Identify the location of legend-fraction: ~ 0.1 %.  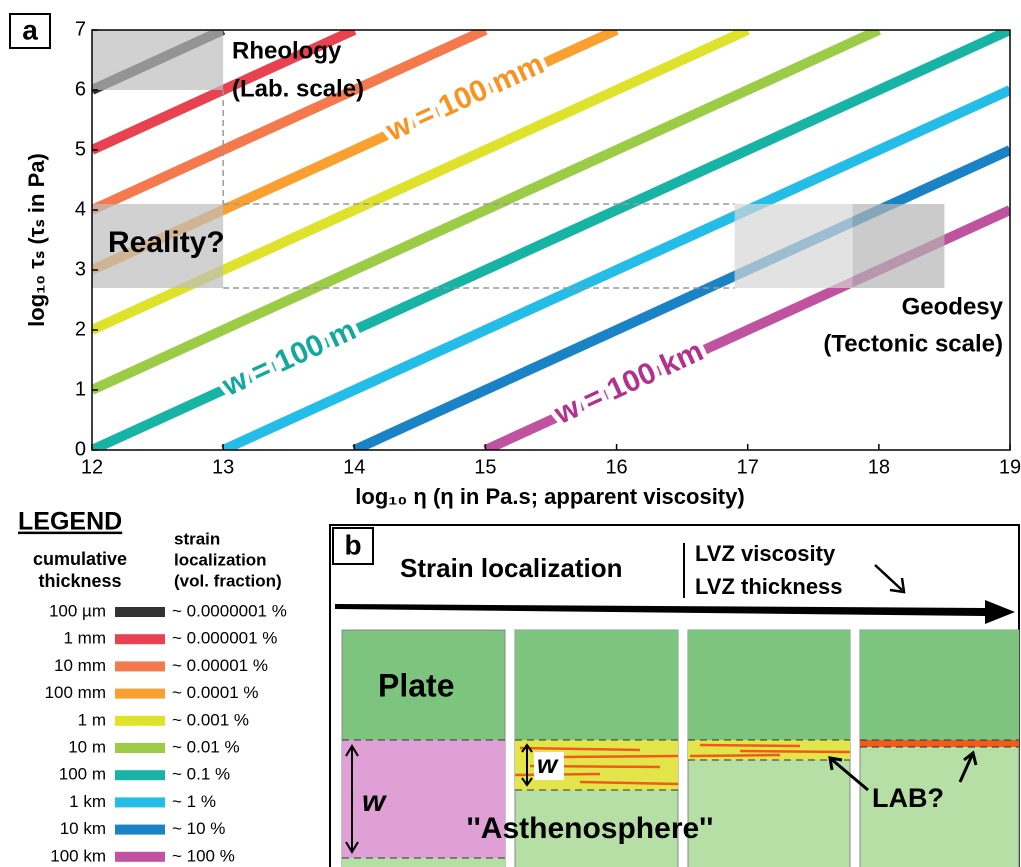
(201, 774).